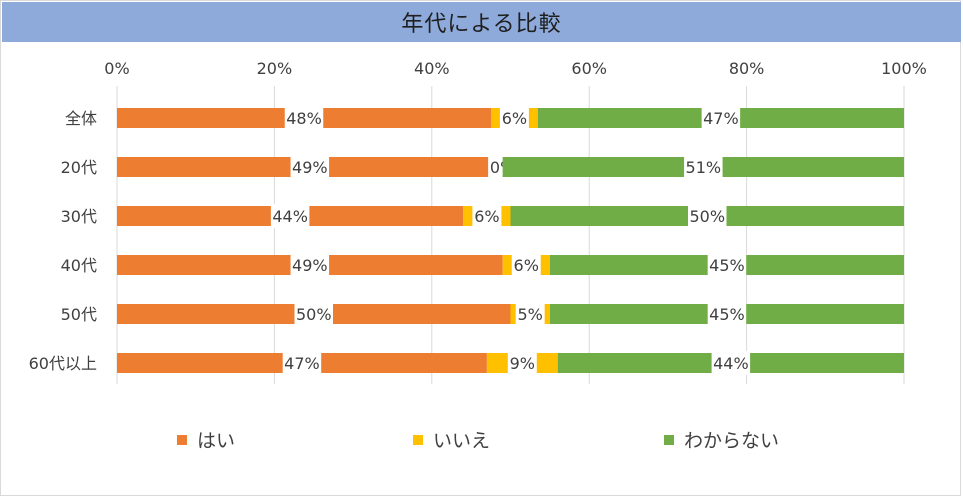  What do you see at coordinates (732, 441) in the screenshot?
I see `legend-label-unknown: わからない` at bounding box center [732, 441].